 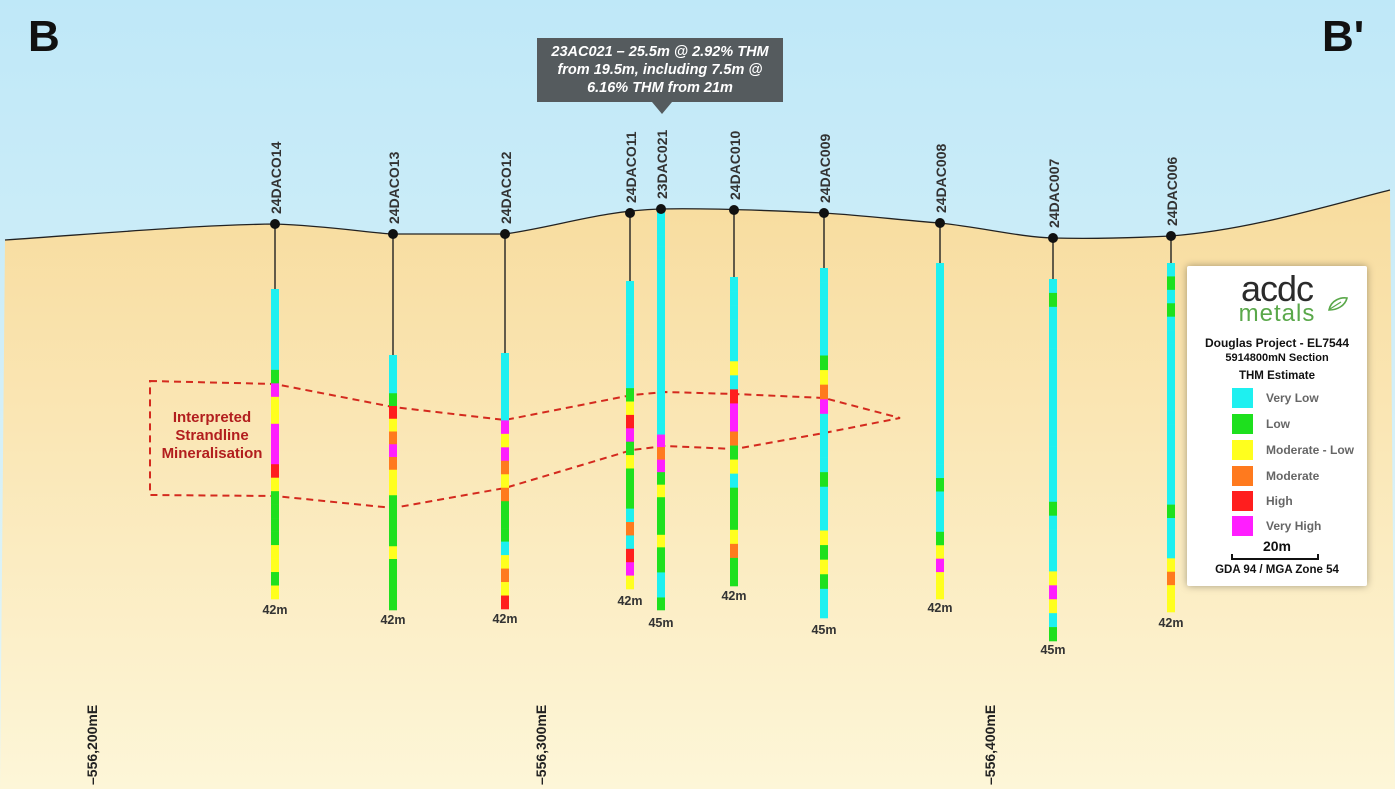 What do you see at coordinates (1277, 376) in the screenshot?
I see `legend-title: THM Estimate` at bounding box center [1277, 376].